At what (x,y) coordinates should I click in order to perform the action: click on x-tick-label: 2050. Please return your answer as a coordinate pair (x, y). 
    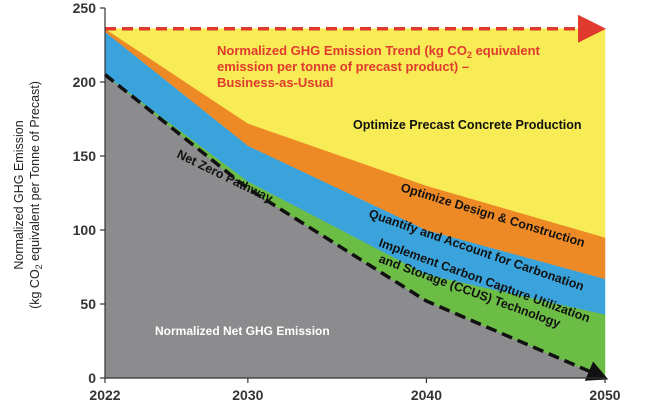
    Looking at the image, I should click on (604, 395).